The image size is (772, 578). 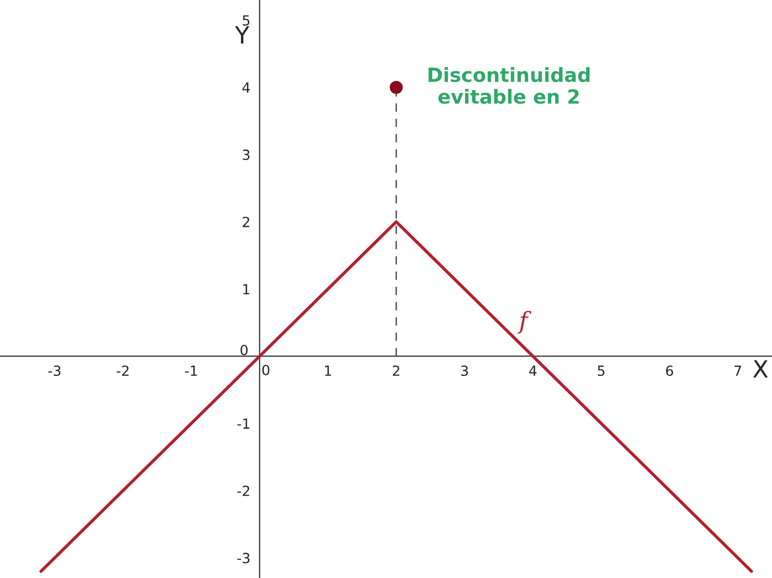 I want to click on annotation: Discontinuidad evitable en 2, so click(x=509, y=85).